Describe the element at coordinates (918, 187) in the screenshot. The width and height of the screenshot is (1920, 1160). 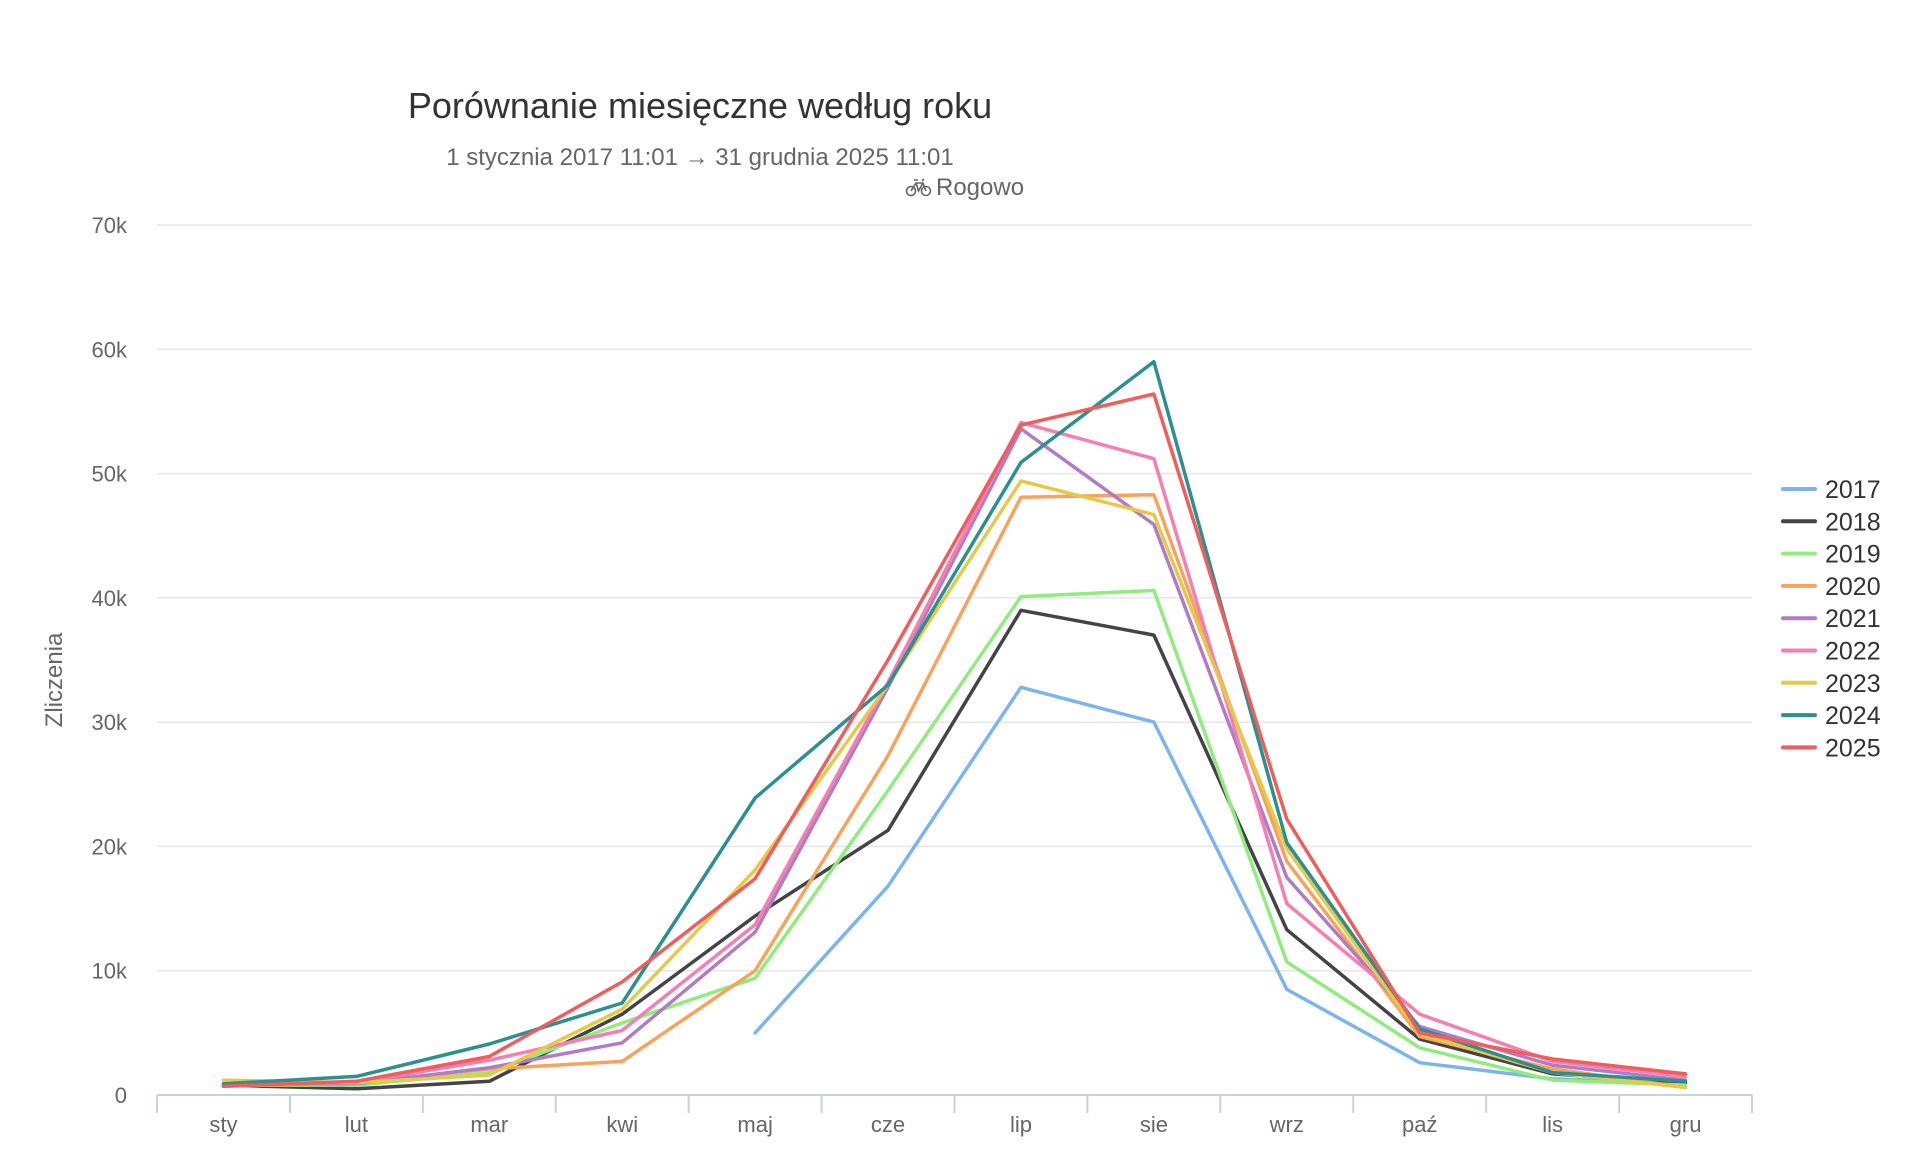
I see `bicycle-icon` at that location.